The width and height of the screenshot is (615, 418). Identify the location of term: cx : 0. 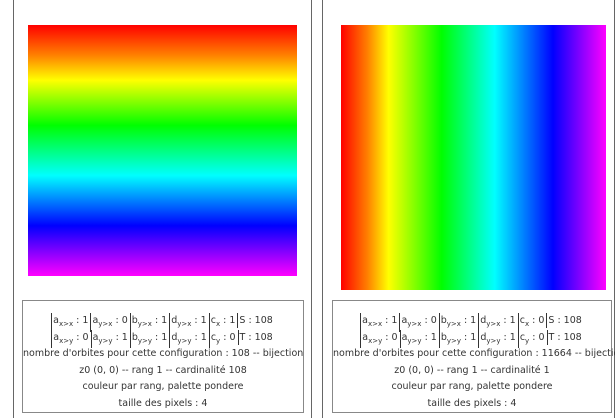
(532, 322).